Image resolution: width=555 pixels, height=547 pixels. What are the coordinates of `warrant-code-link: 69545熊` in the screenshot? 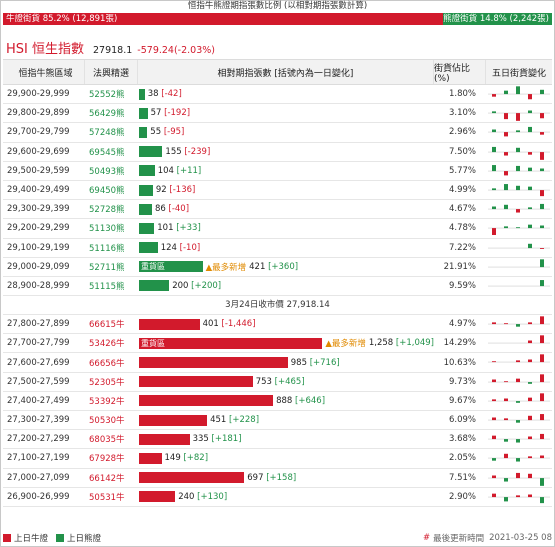 It's located at (107, 152).